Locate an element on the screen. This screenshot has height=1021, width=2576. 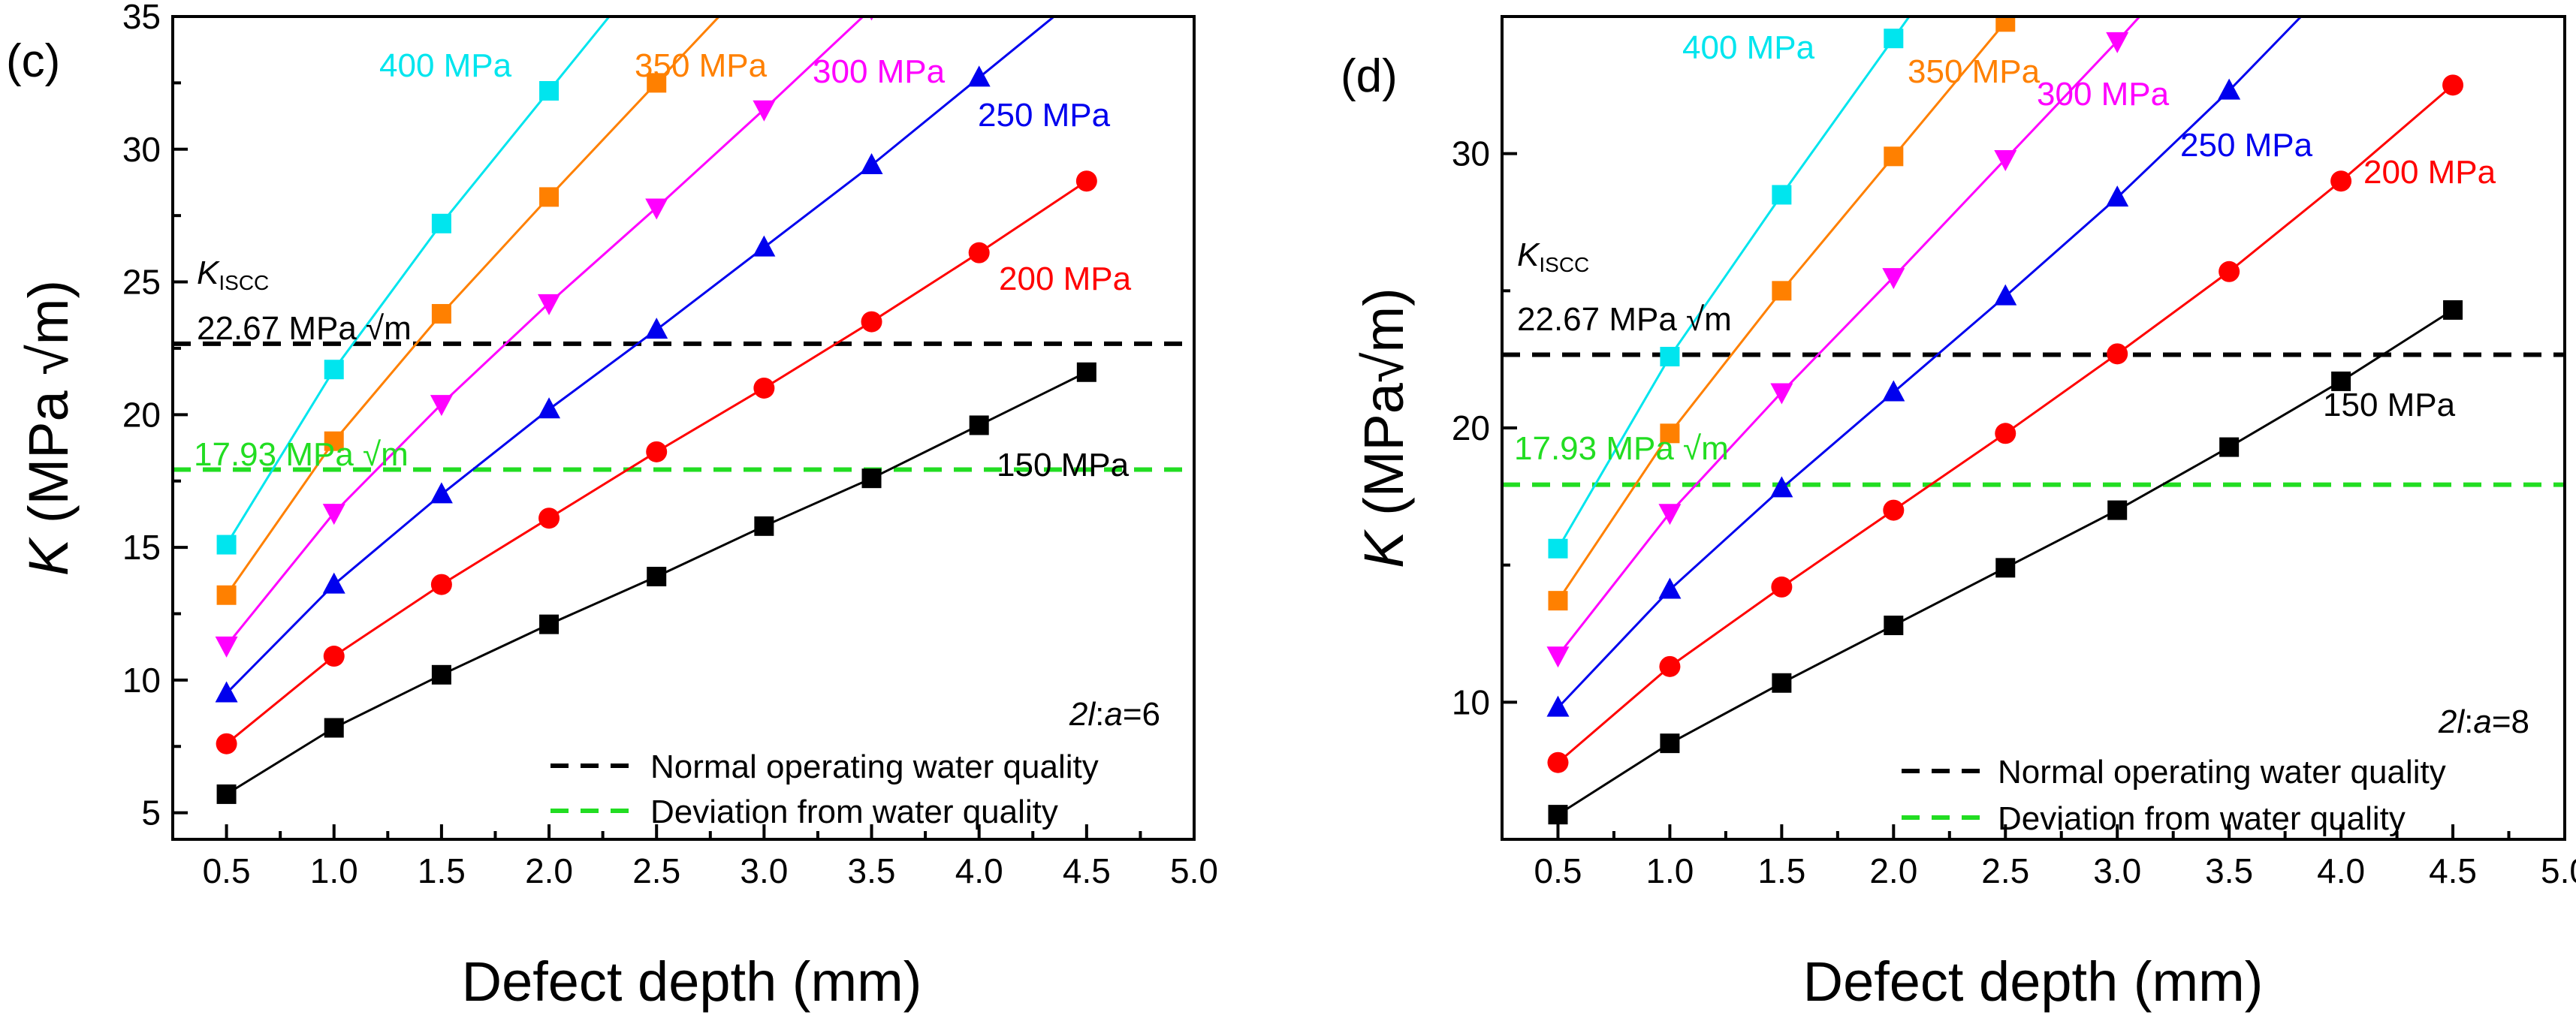
x-tick-label: 0.5 is located at coordinates (227, 870).